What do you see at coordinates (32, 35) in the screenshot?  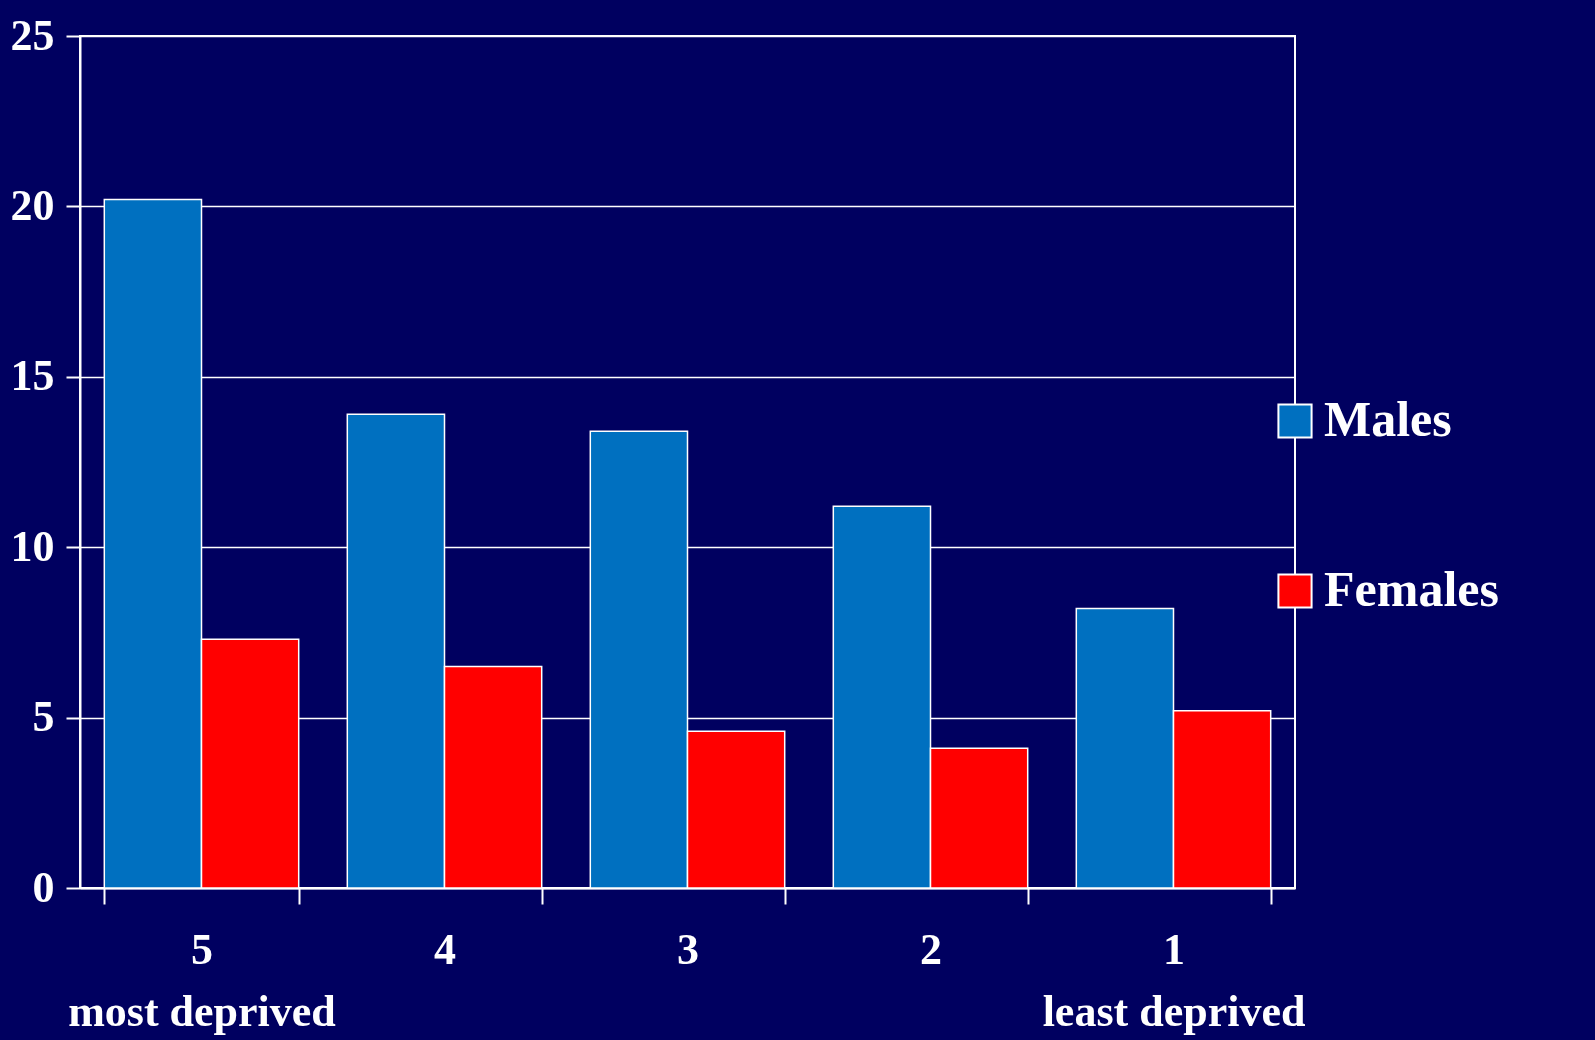 I see `y-tick-label: 25` at bounding box center [32, 35].